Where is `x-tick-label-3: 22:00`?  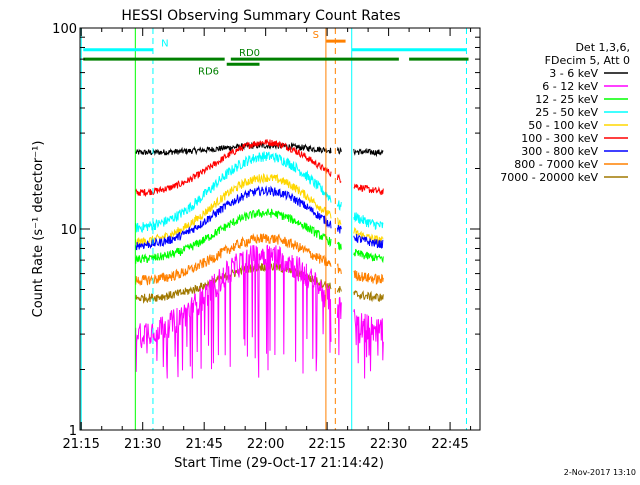
x-tick-label-3: 22:00 is located at coordinates (265, 444).